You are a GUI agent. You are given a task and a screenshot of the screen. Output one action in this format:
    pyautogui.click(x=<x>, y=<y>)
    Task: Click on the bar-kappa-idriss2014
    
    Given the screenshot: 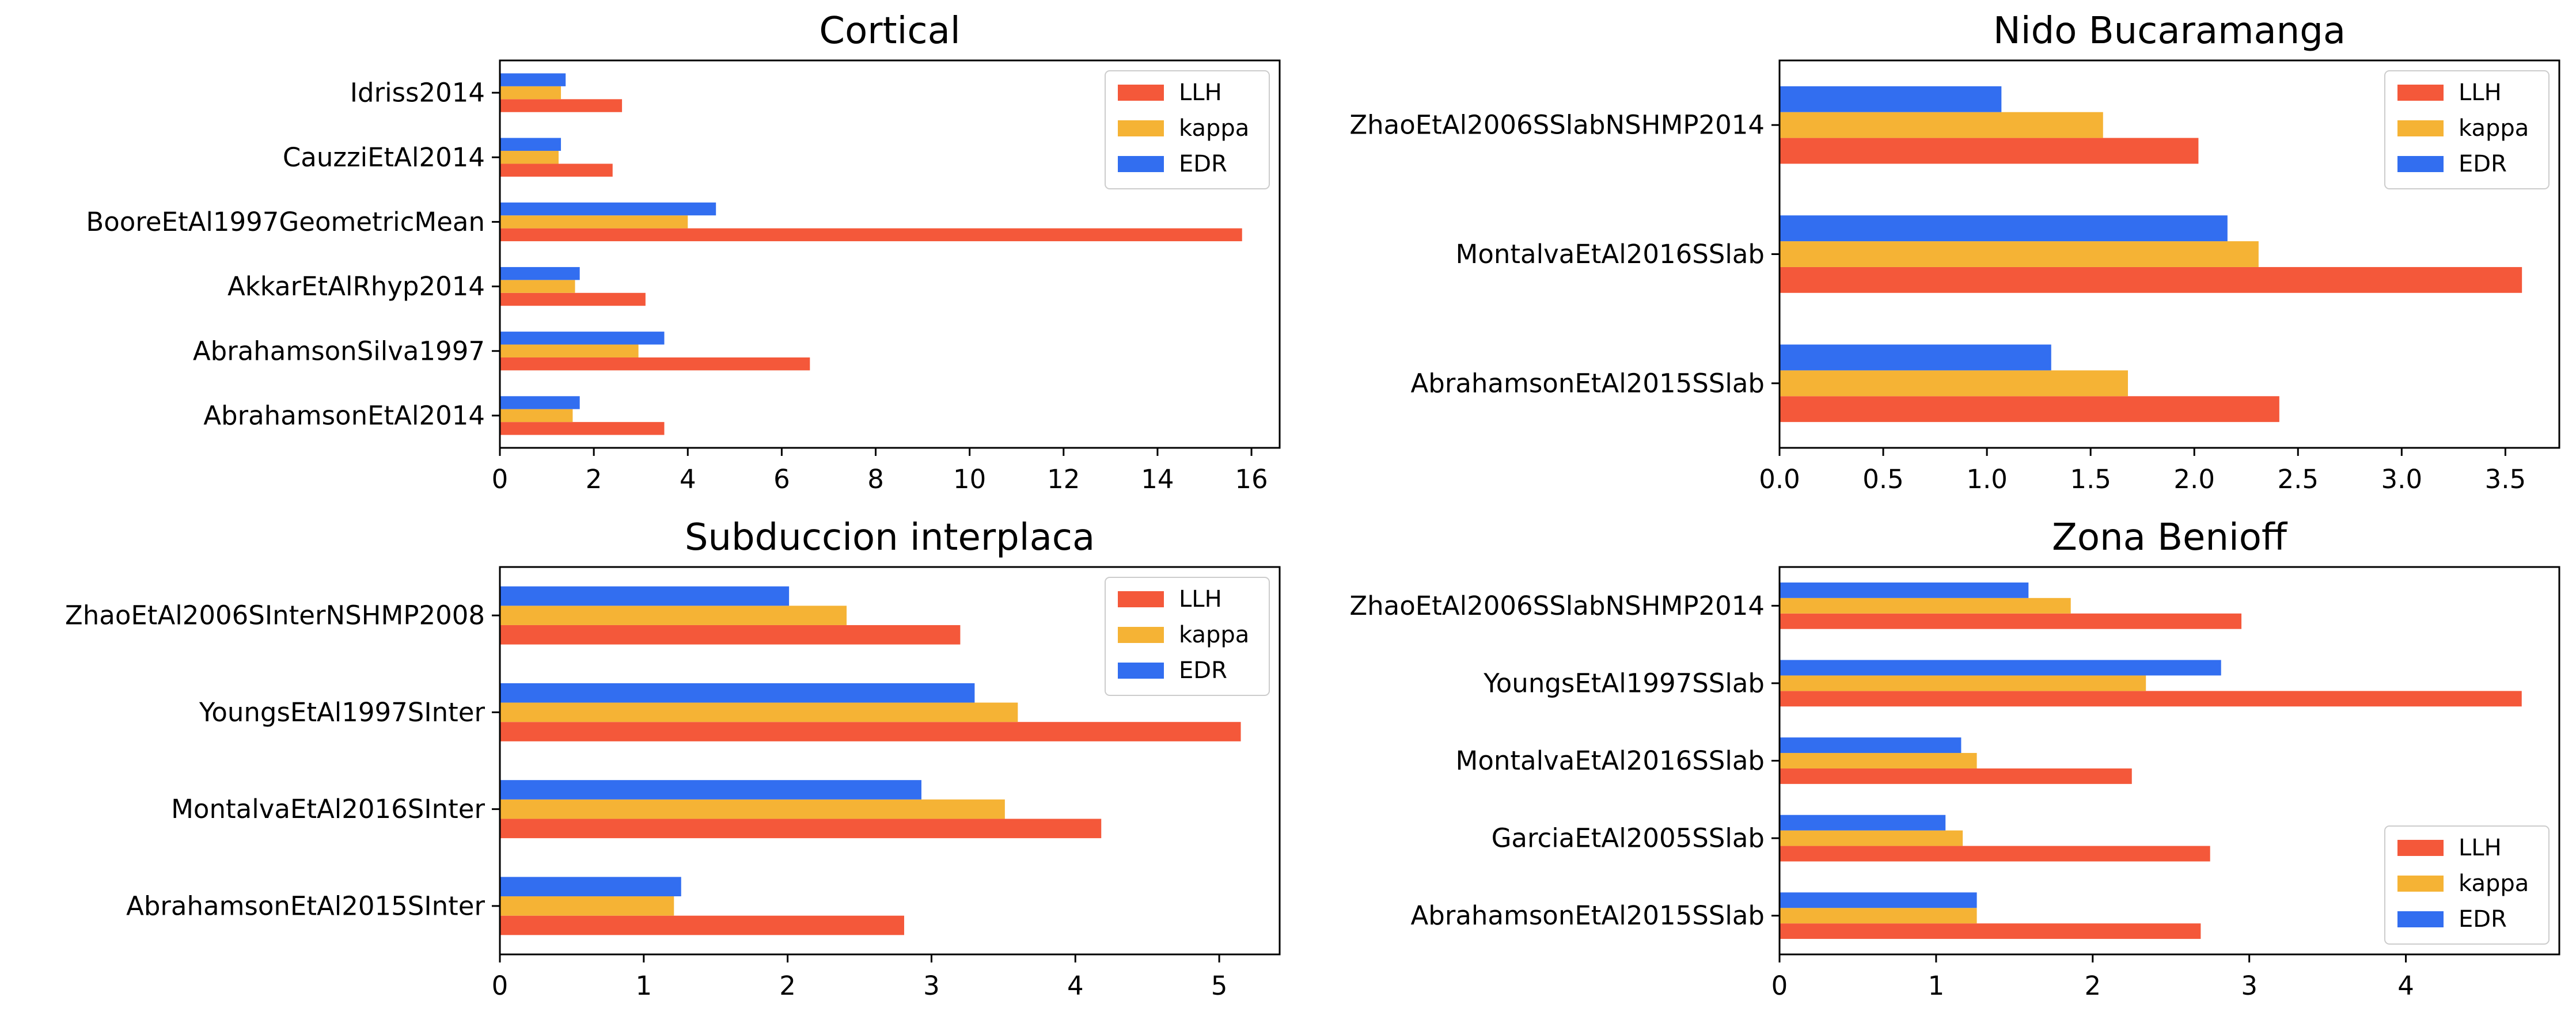 What is the action you would take?
    pyautogui.click(x=531, y=93)
    